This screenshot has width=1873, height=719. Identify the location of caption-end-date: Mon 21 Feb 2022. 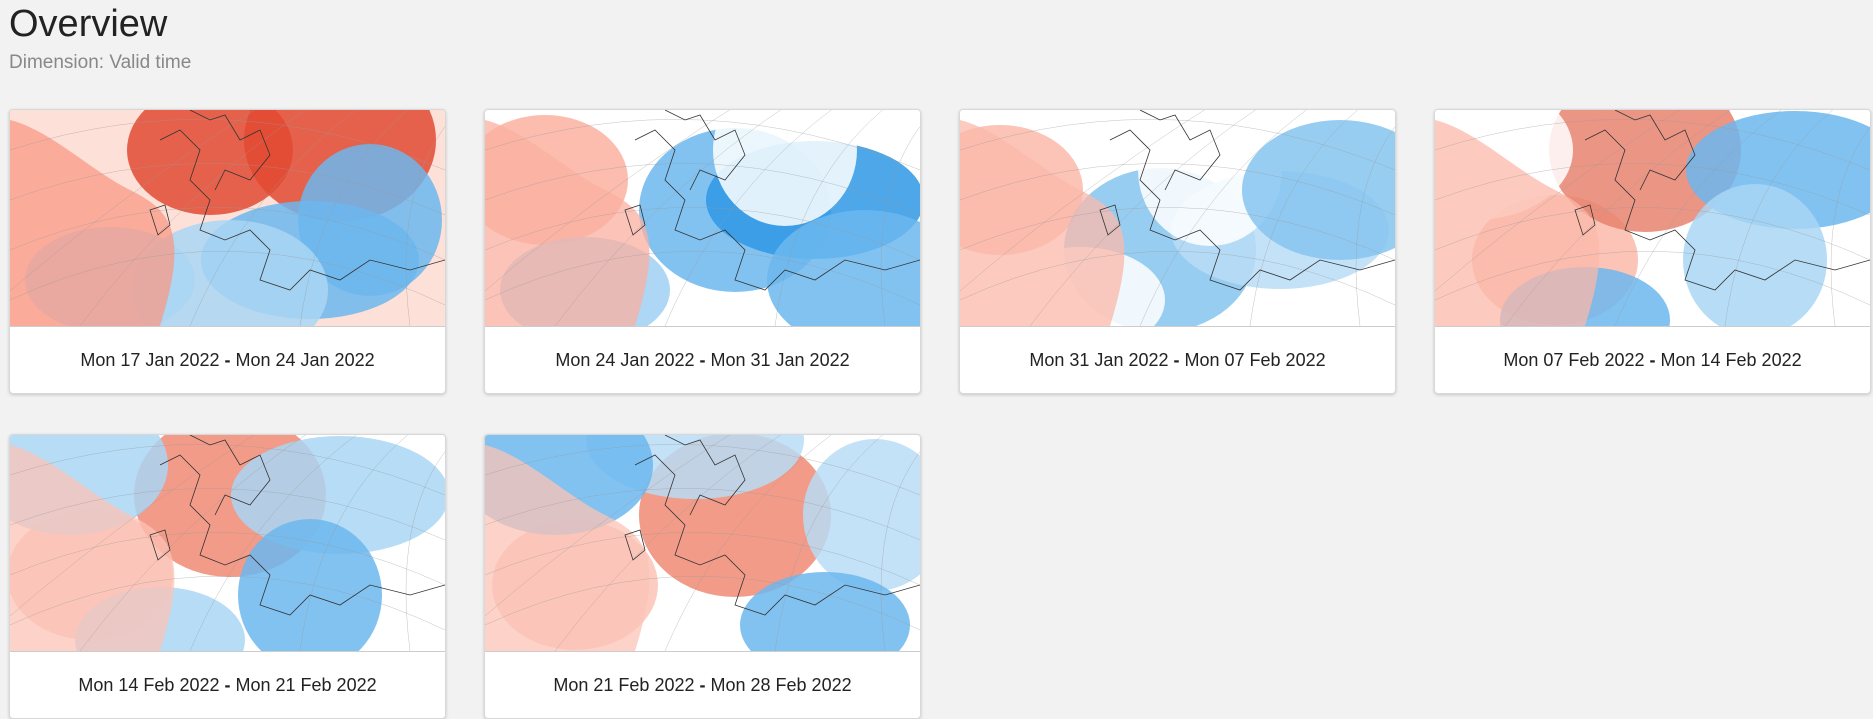
(306, 684).